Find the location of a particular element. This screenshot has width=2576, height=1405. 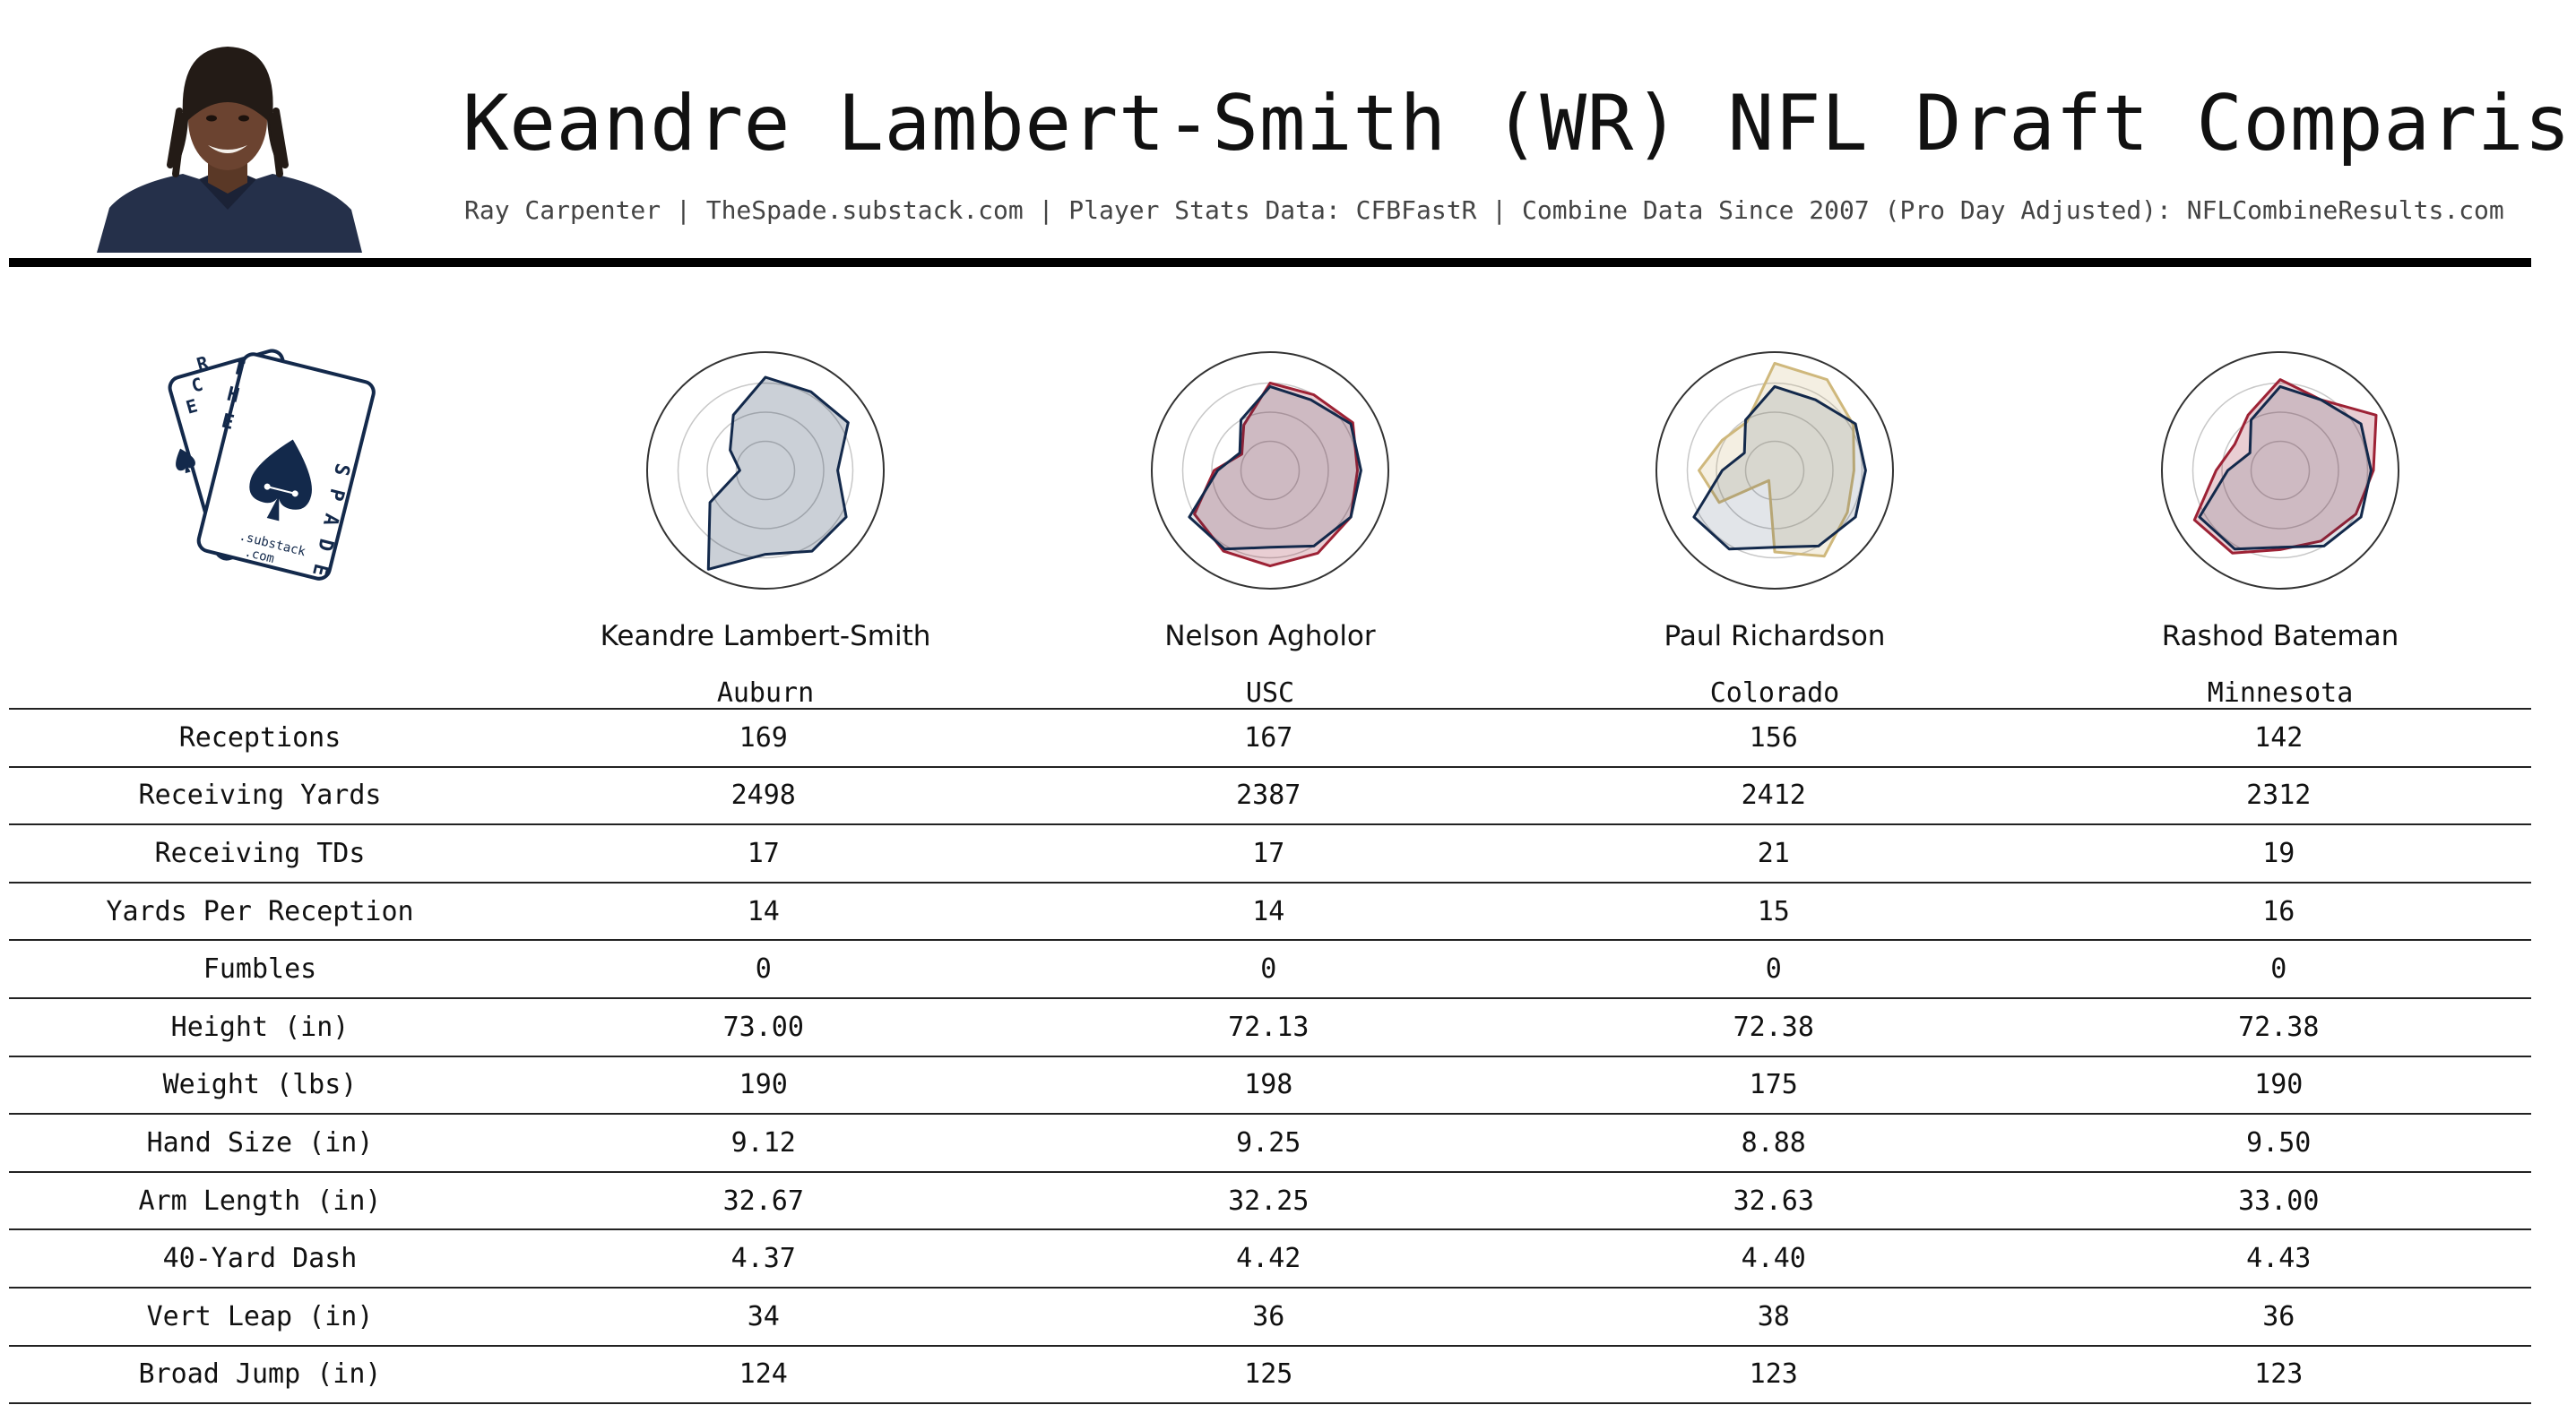

header-divider is located at coordinates (1270, 262).